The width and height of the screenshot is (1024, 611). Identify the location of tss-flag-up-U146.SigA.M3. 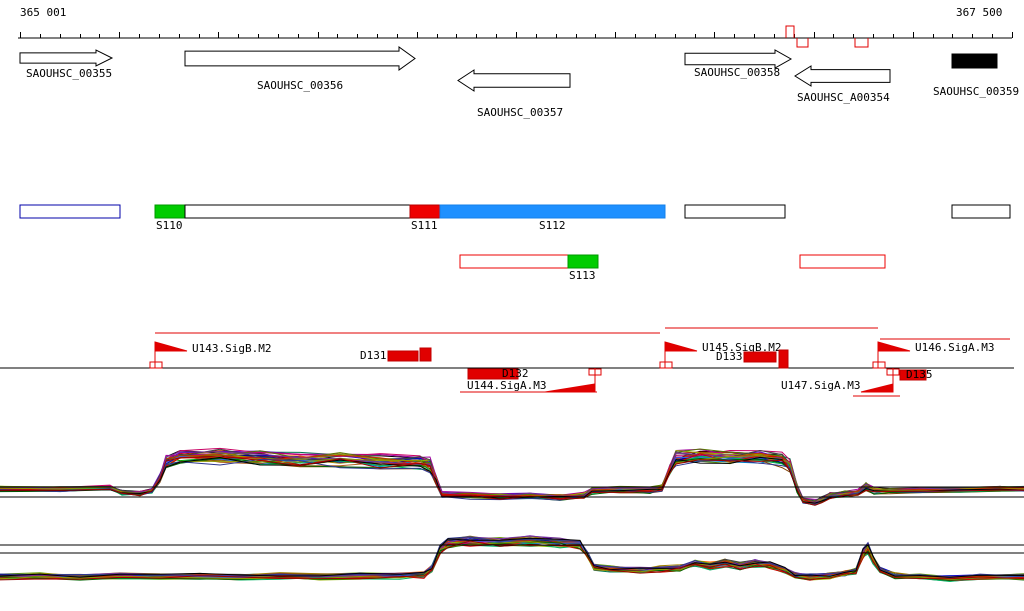
(894, 346).